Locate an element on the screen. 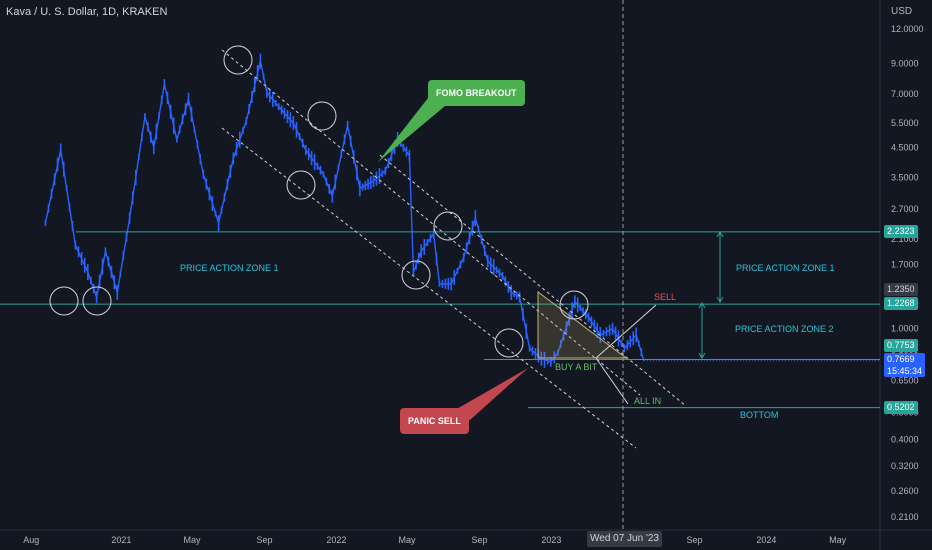  y-tick-label: 7.0000 is located at coordinates (905, 94).